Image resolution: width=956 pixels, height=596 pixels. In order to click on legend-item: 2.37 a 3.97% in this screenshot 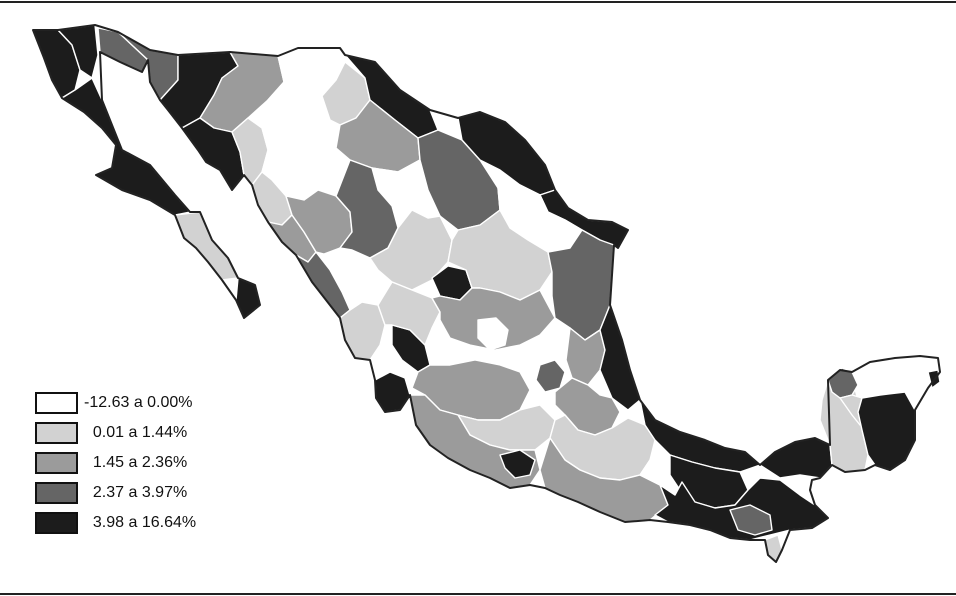, I will do `click(115, 493)`.